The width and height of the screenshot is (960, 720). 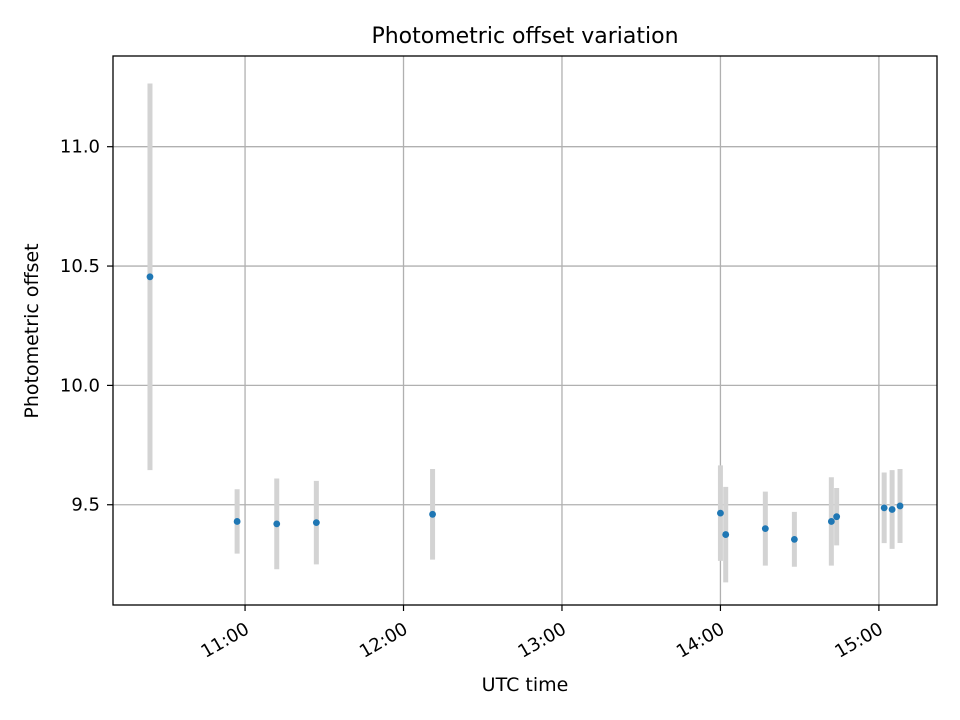 I want to click on y-tick-label: 11.0, so click(x=80, y=147).